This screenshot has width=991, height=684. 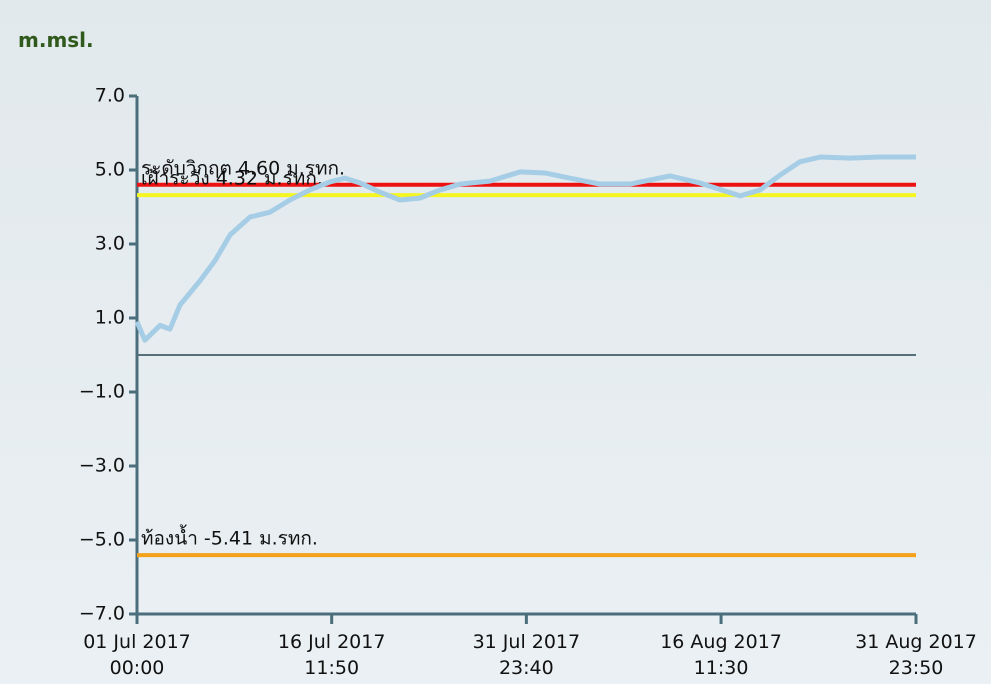 What do you see at coordinates (110, 244) in the screenshot?
I see `y-tick-label: 3.0` at bounding box center [110, 244].